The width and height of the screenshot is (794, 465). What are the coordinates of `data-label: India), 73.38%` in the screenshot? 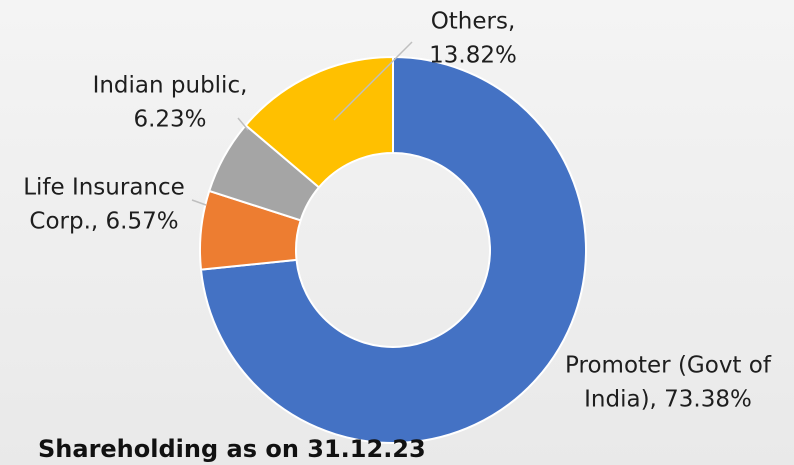 It's located at (668, 400).